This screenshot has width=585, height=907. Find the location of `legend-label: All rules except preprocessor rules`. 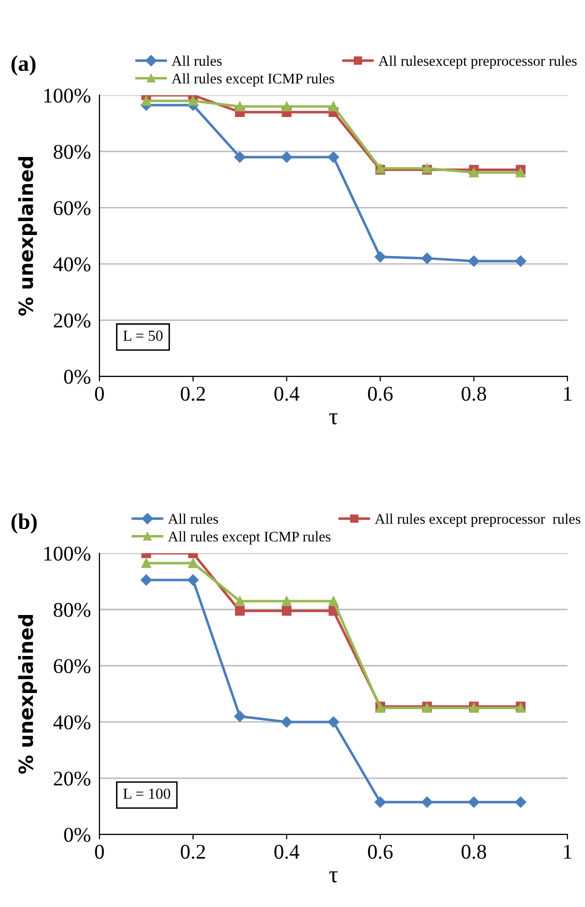

legend-label: All rules except preprocessor rules is located at coordinates (477, 520).